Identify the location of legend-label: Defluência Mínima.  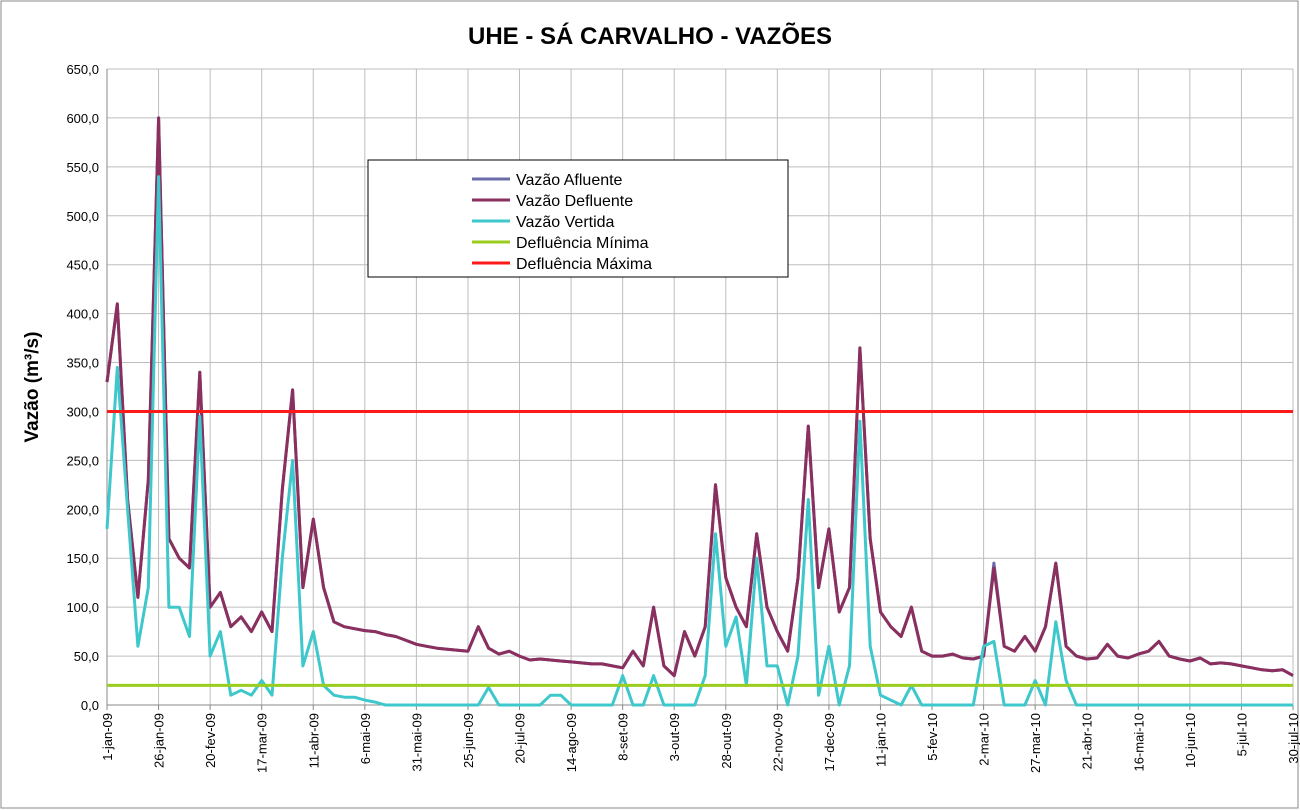
(582, 243).